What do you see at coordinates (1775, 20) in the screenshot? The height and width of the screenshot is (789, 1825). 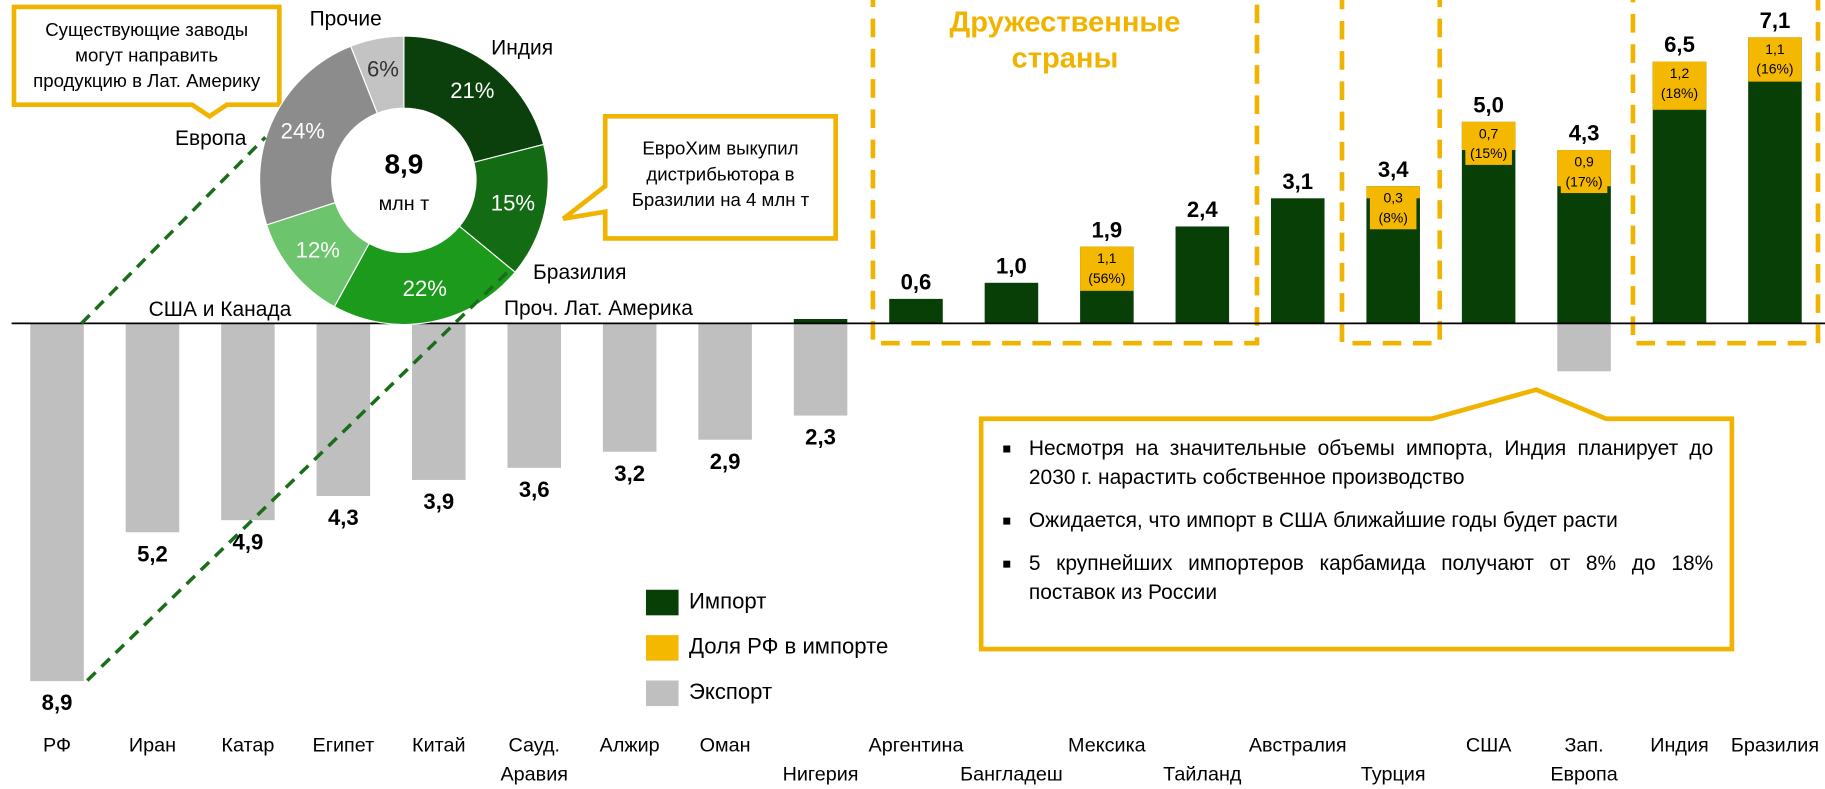 I see `import-label: 7,1` at bounding box center [1775, 20].